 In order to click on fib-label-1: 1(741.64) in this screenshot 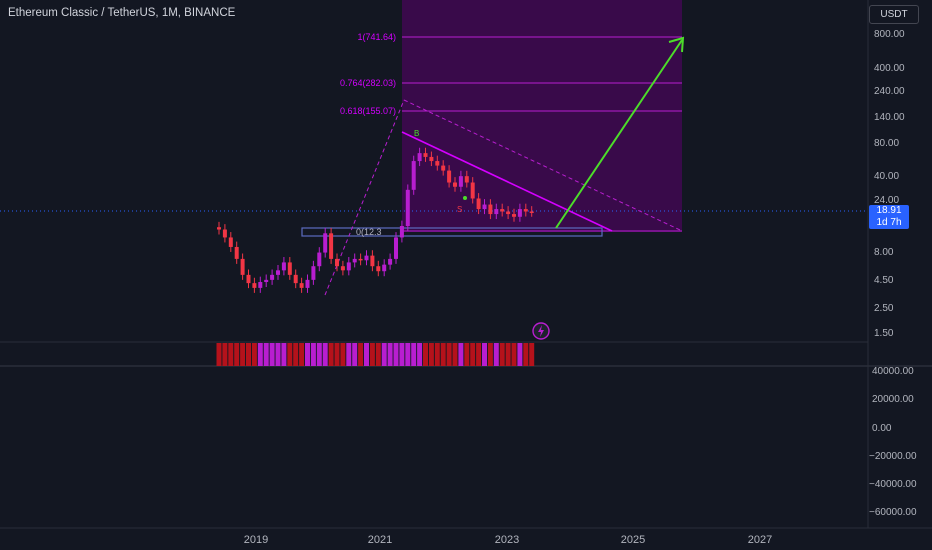, I will do `click(376, 37)`.